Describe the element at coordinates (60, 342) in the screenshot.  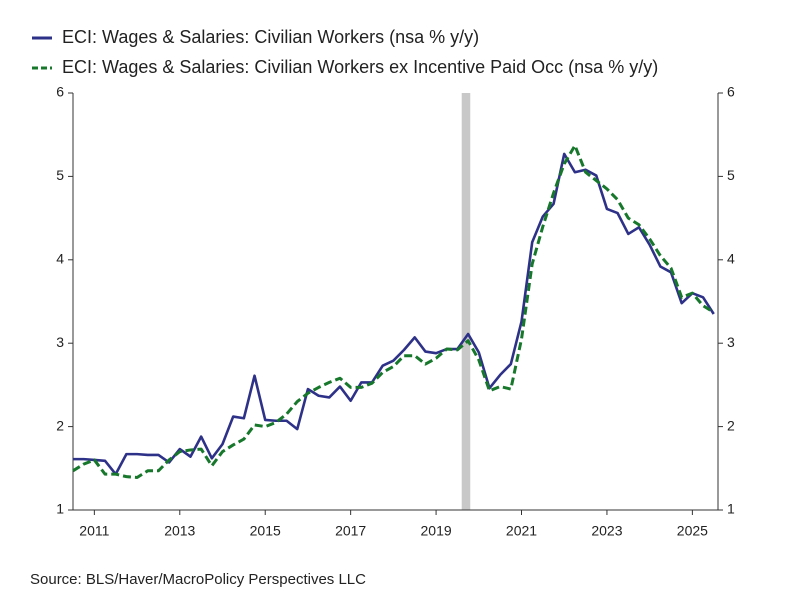
I see `y-tick-label: 3` at that location.